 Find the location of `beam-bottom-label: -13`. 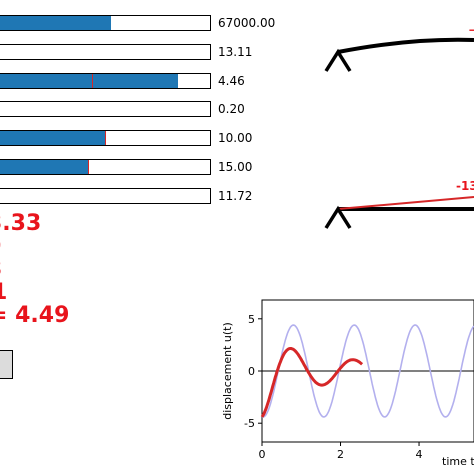

beam-bottom-label: -13 is located at coordinates (465, 186).